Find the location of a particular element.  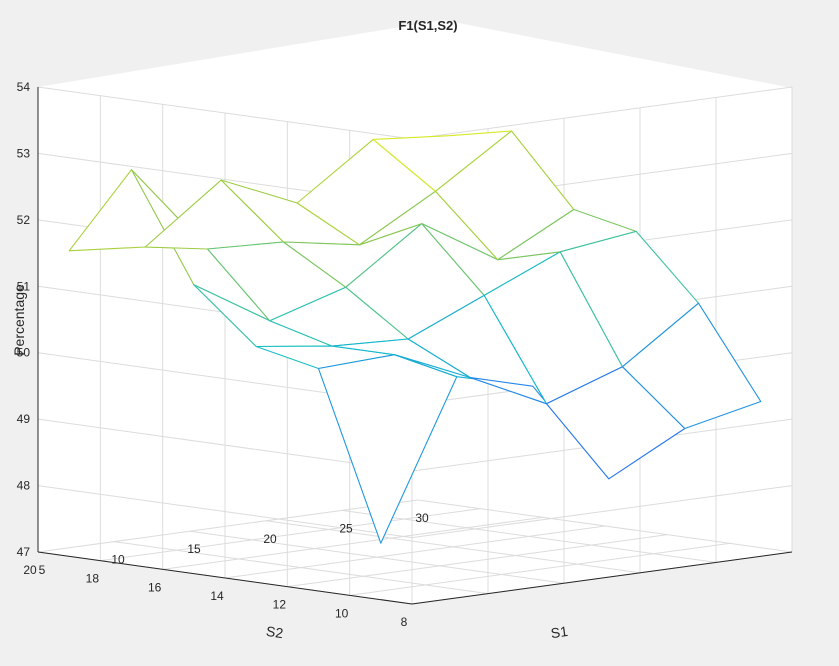

z-tick-label: 52 is located at coordinates (24, 220).